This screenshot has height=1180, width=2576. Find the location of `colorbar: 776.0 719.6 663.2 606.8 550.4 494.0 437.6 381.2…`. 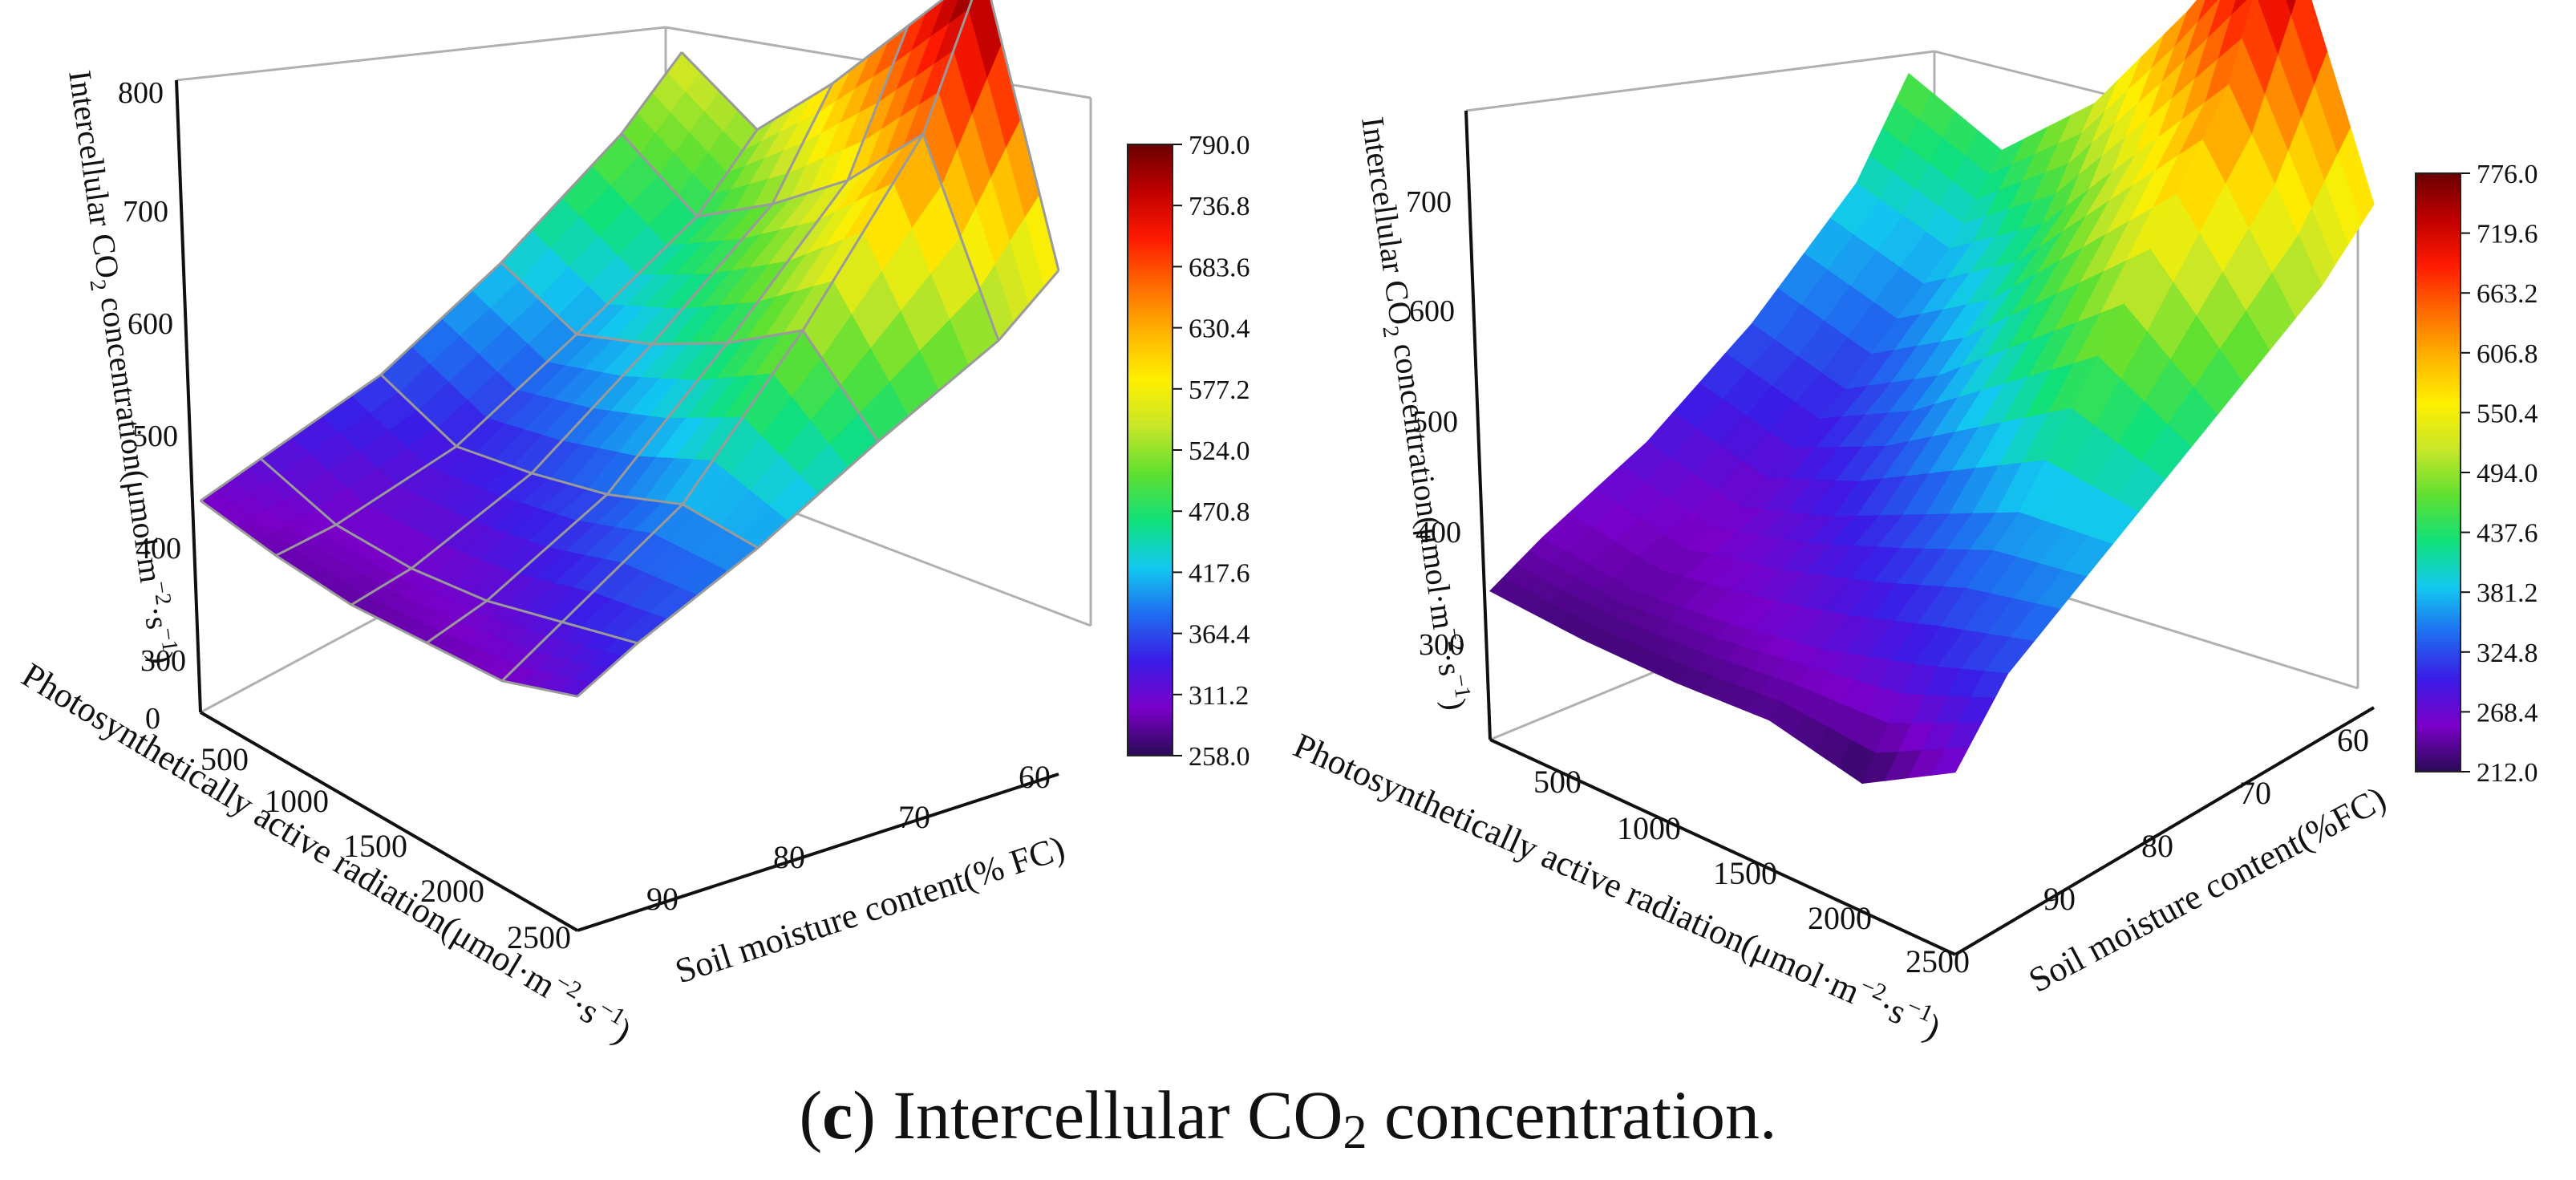

colorbar: 776.0 719.6 663.2 606.8 550.4 494.0 437.6 381.2… is located at coordinates (2476, 474).